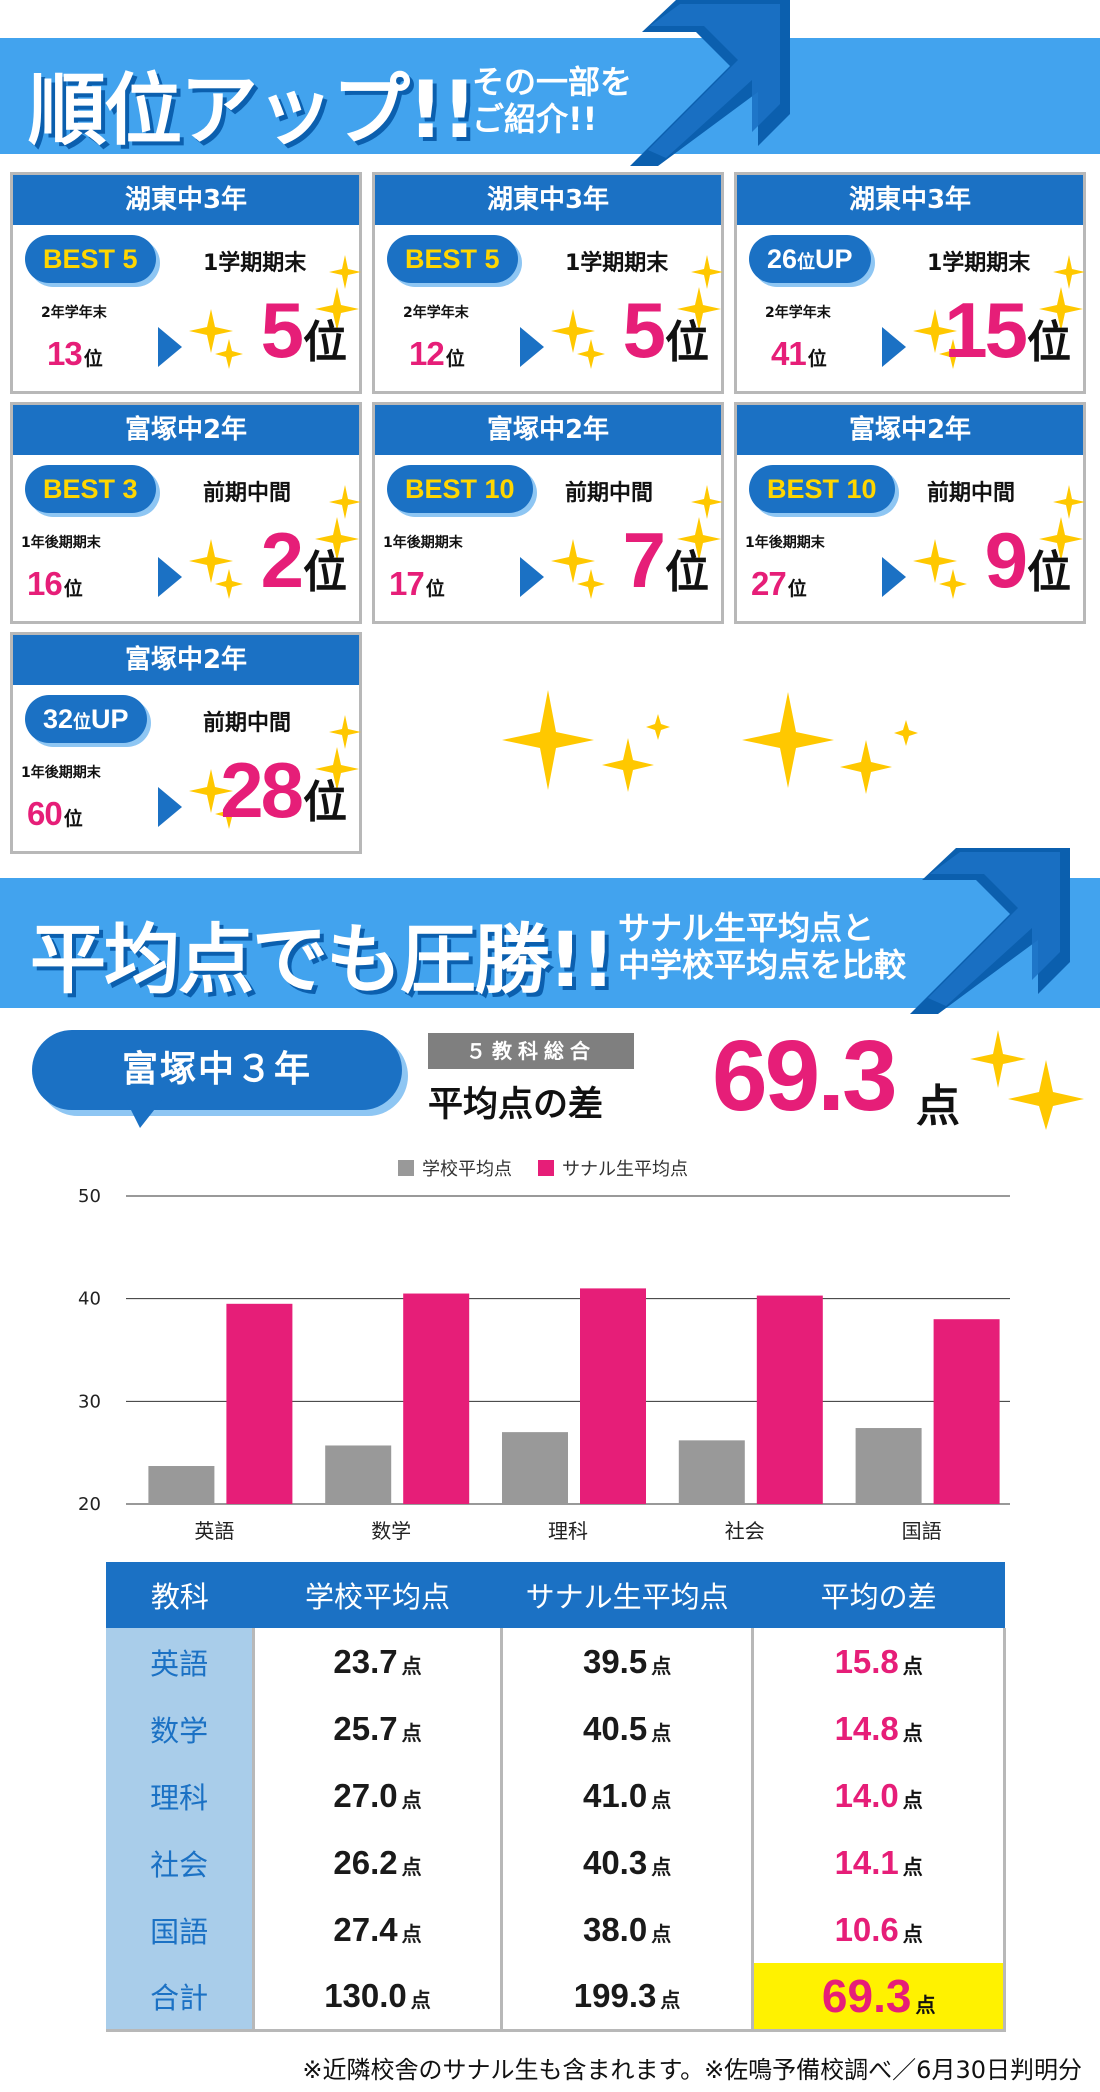 The height and width of the screenshot is (2092, 1100). I want to click on subject-cell: 英語, so click(180, 1661).